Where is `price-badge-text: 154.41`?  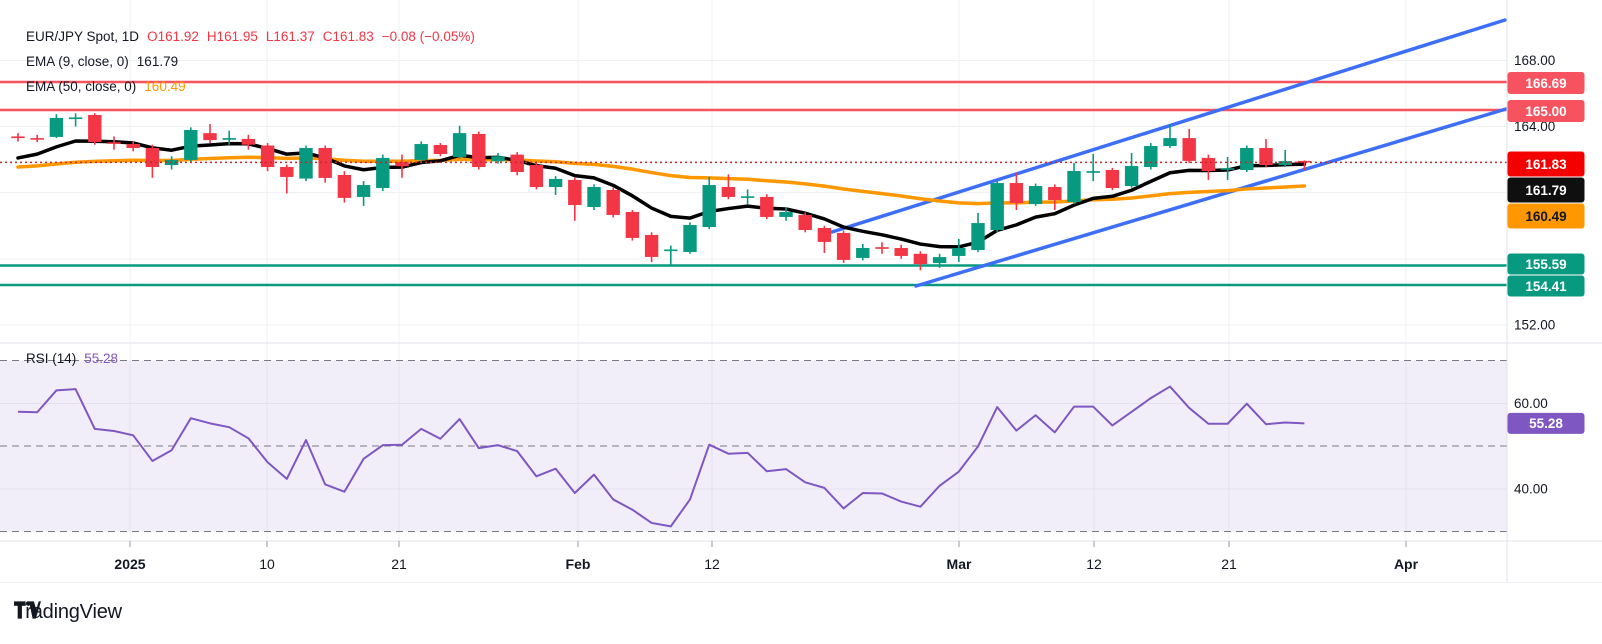 price-badge-text: 154.41 is located at coordinates (1546, 286).